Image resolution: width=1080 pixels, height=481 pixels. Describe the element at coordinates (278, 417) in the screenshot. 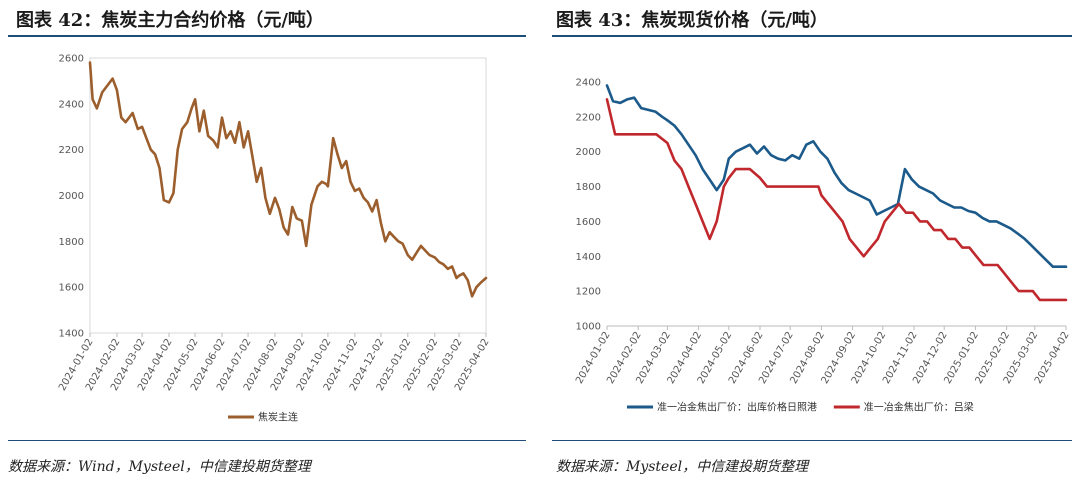

I see `legend-label-1: 焦炭主连` at that location.